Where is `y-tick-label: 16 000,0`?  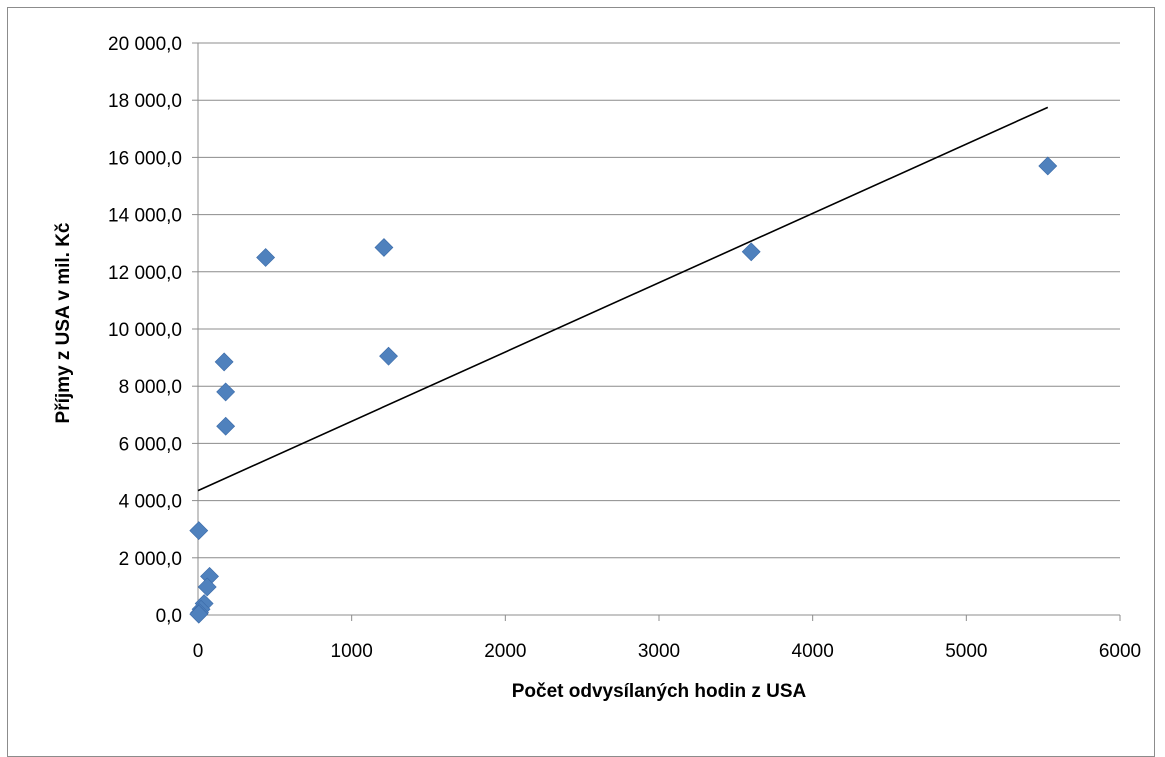 y-tick-label: 16 000,0 is located at coordinates (145, 158).